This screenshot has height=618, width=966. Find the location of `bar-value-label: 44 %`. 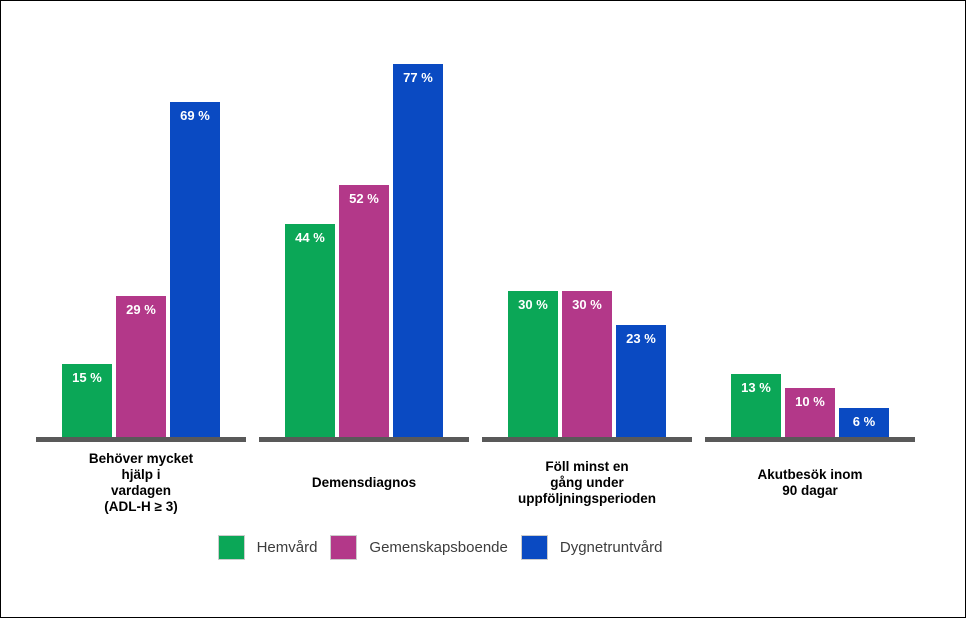

bar-value-label: 44 % is located at coordinates (310, 237).